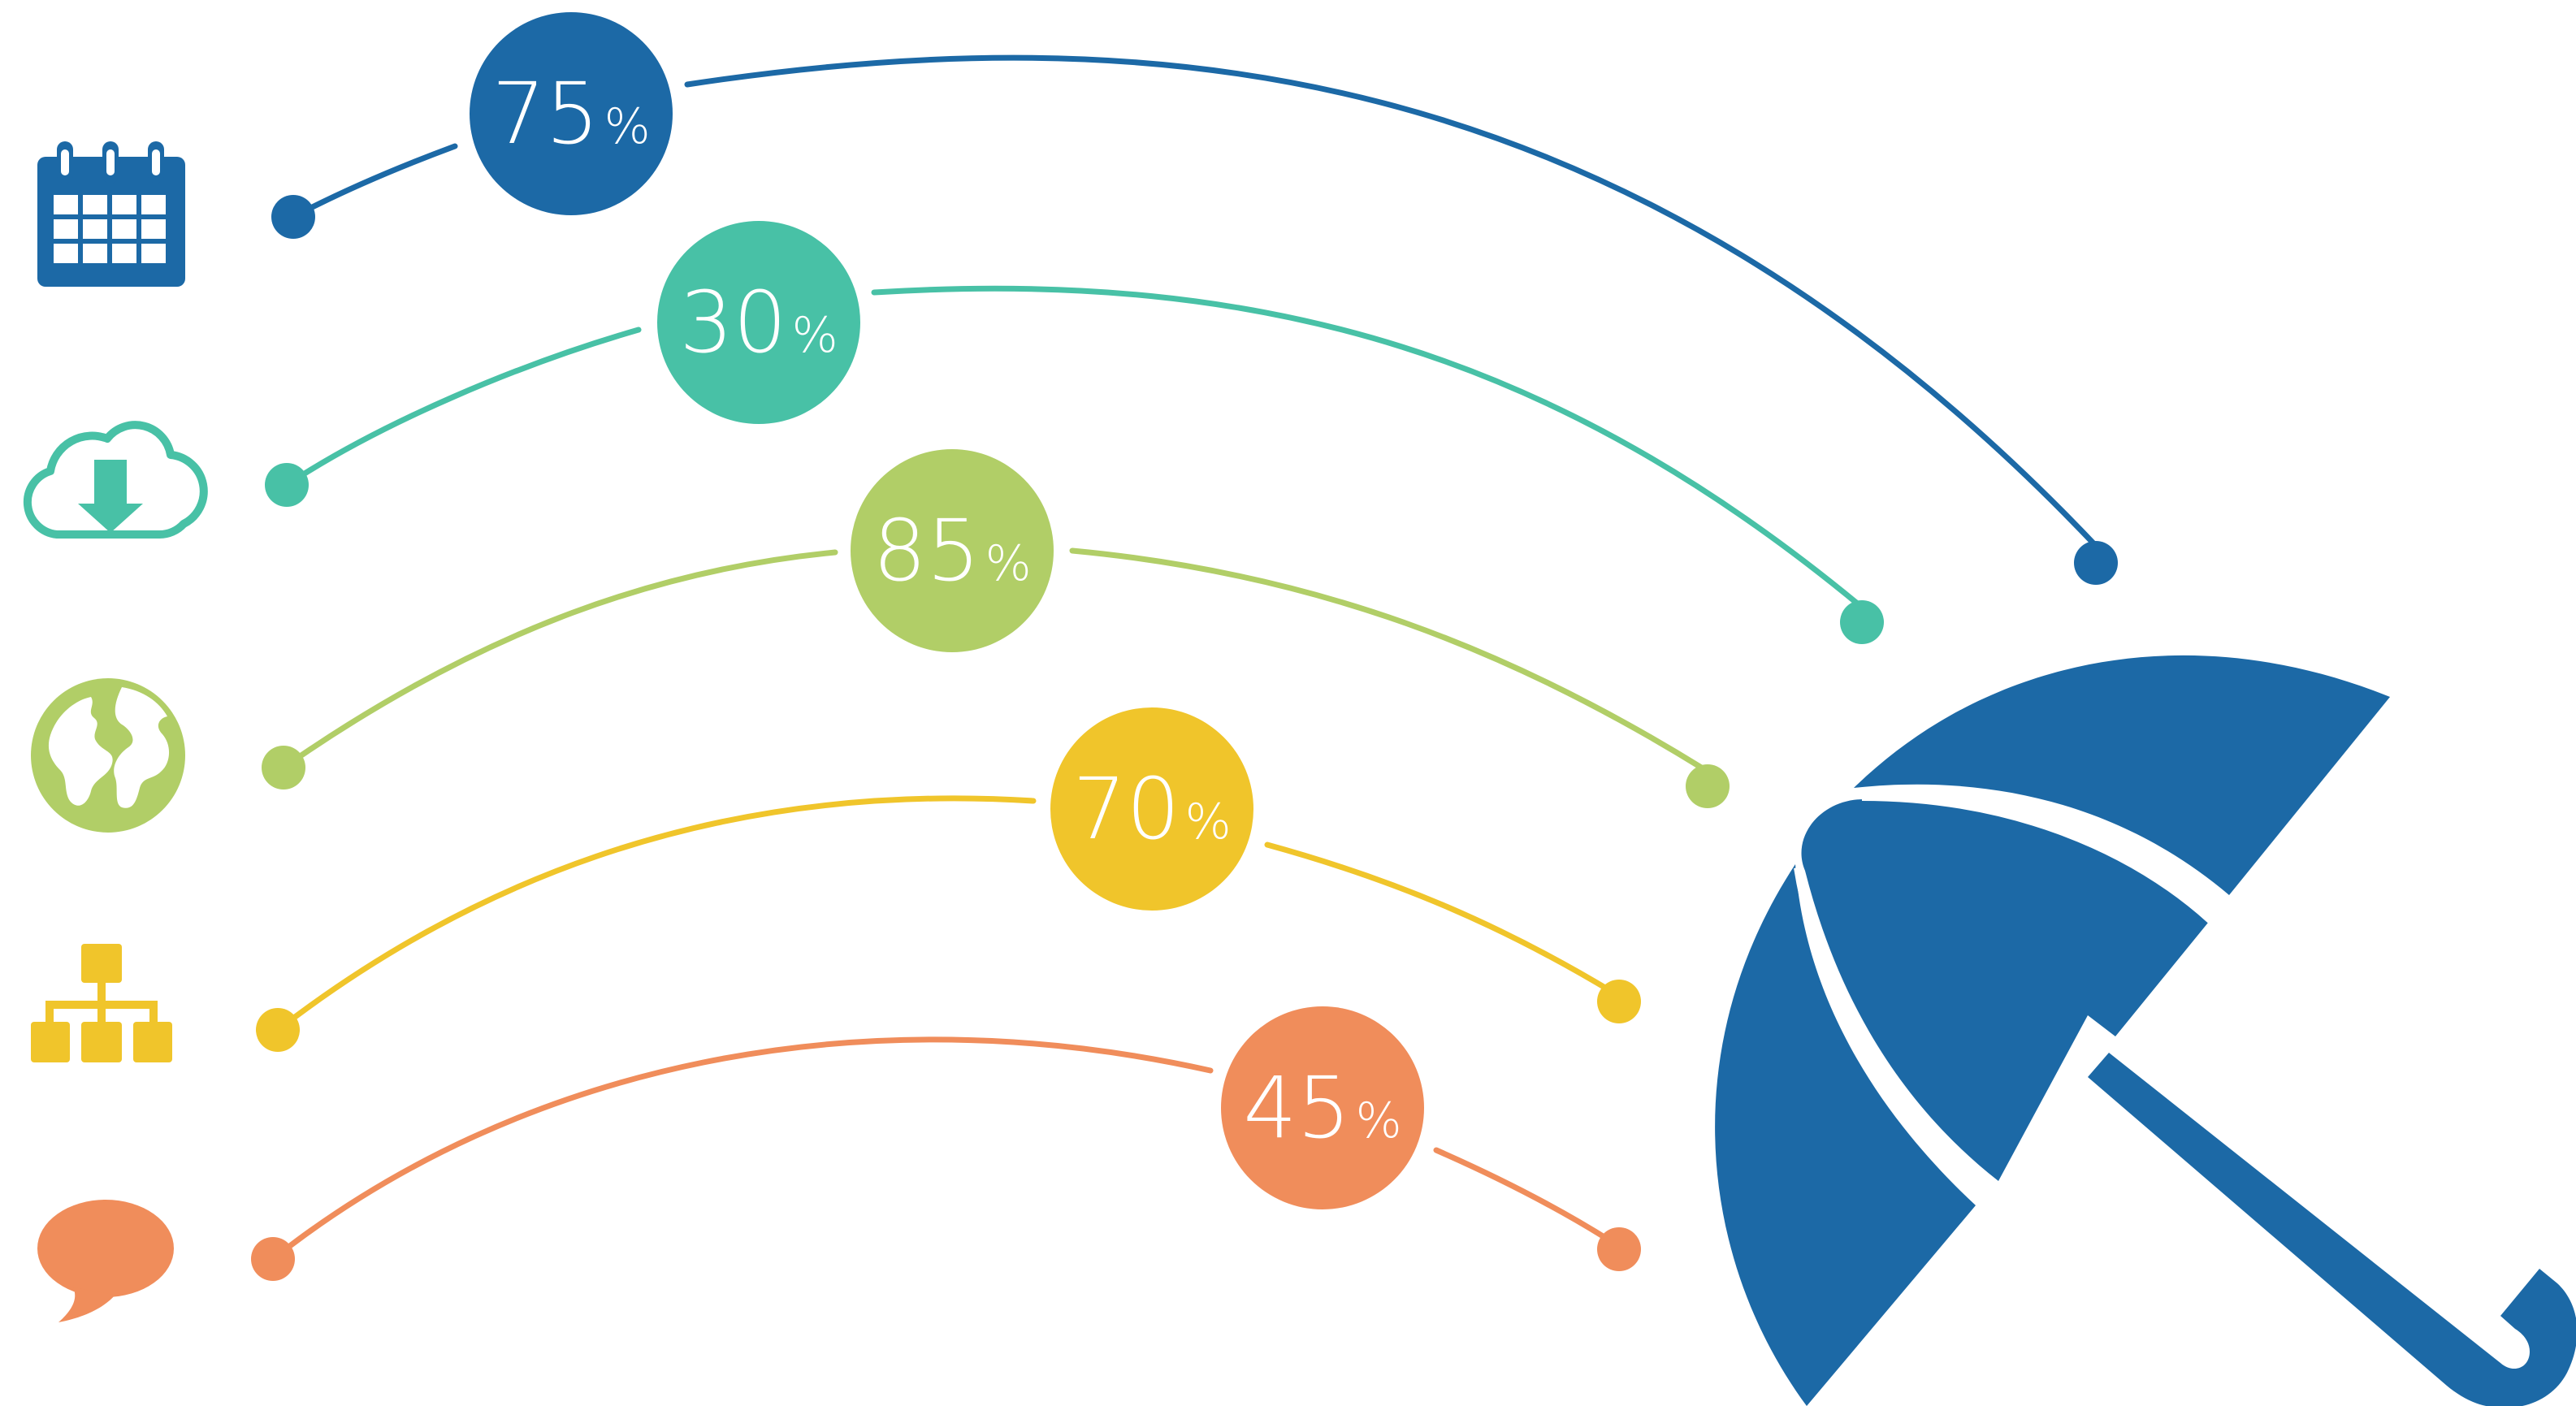 The width and height of the screenshot is (2576, 1406). I want to click on percent-bubble: 70%, so click(1151, 809).